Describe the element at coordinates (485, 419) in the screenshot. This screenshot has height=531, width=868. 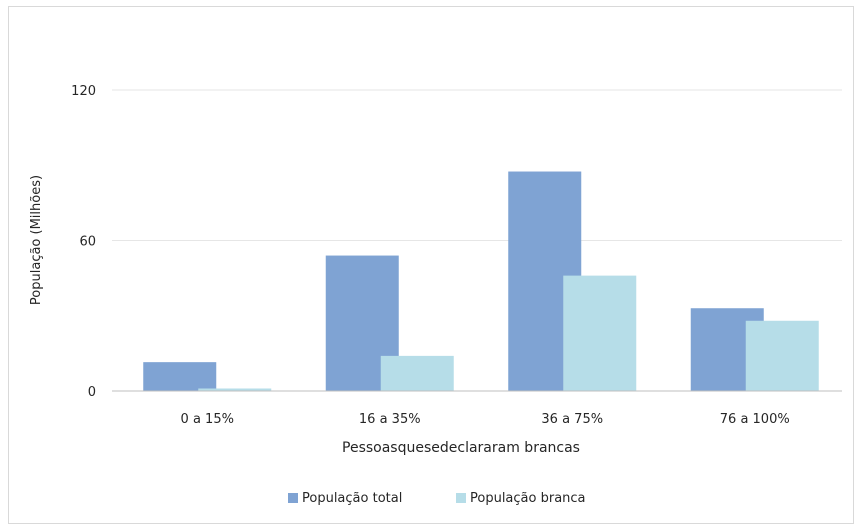
I see `x-tick-labels: 0 a 15% 16 a 35% 36 a 75% 76 a 100%` at that location.